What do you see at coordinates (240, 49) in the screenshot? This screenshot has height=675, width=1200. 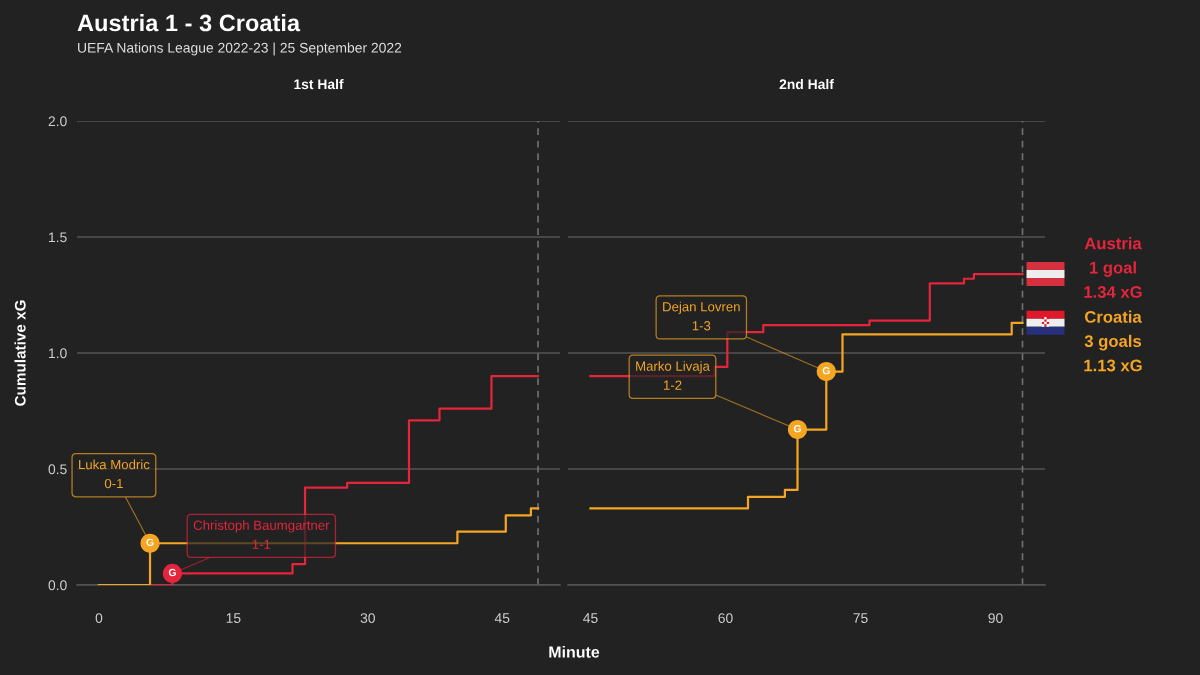 I see `text: UEFA Nations League 2022-23 | 25 September 2022` at bounding box center [240, 49].